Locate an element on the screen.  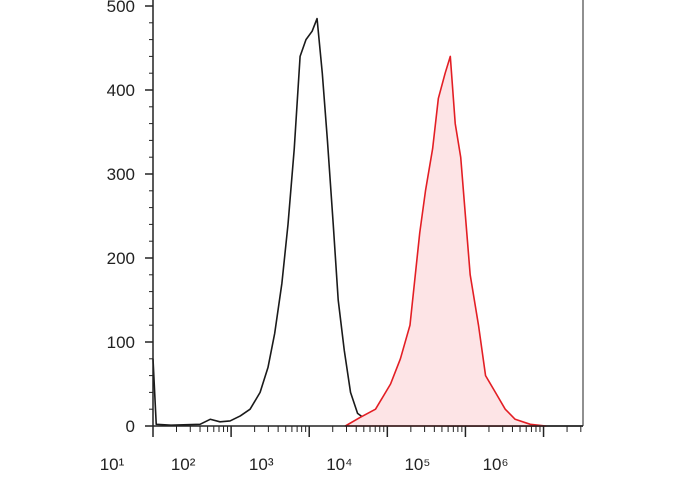
y-tick-label: 200 is located at coordinates (121, 258).